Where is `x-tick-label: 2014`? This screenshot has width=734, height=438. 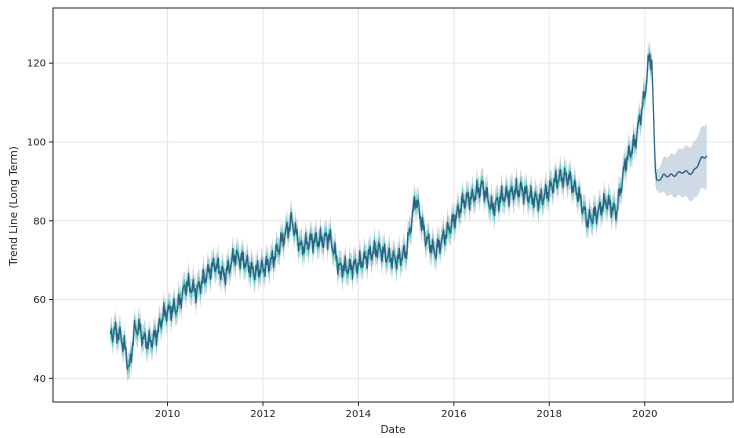 x-tick-label: 2014 is located at coordinates (358, 414).